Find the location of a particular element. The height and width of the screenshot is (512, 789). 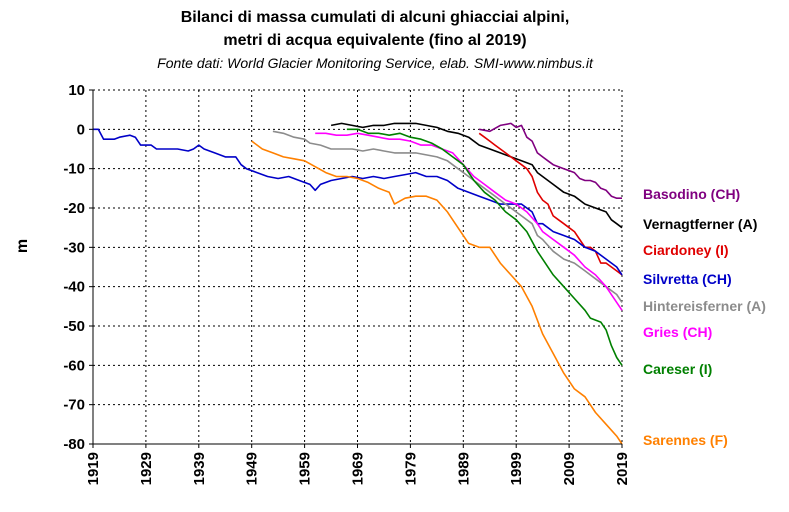

series-label-hintereisferner-a: Hintereisferner (A) is located at coordinates (704, 306).